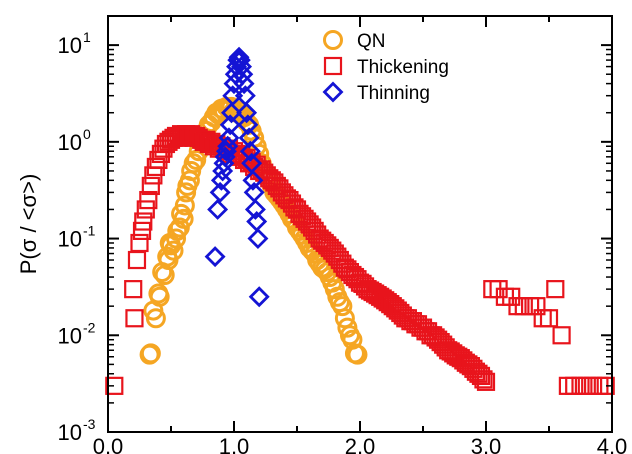 The width and height of the screenshot is (632, 454). Describe the element at coordinates (612, 444) in the screenshot. I see `x-tick-label: 4.0` at that location.